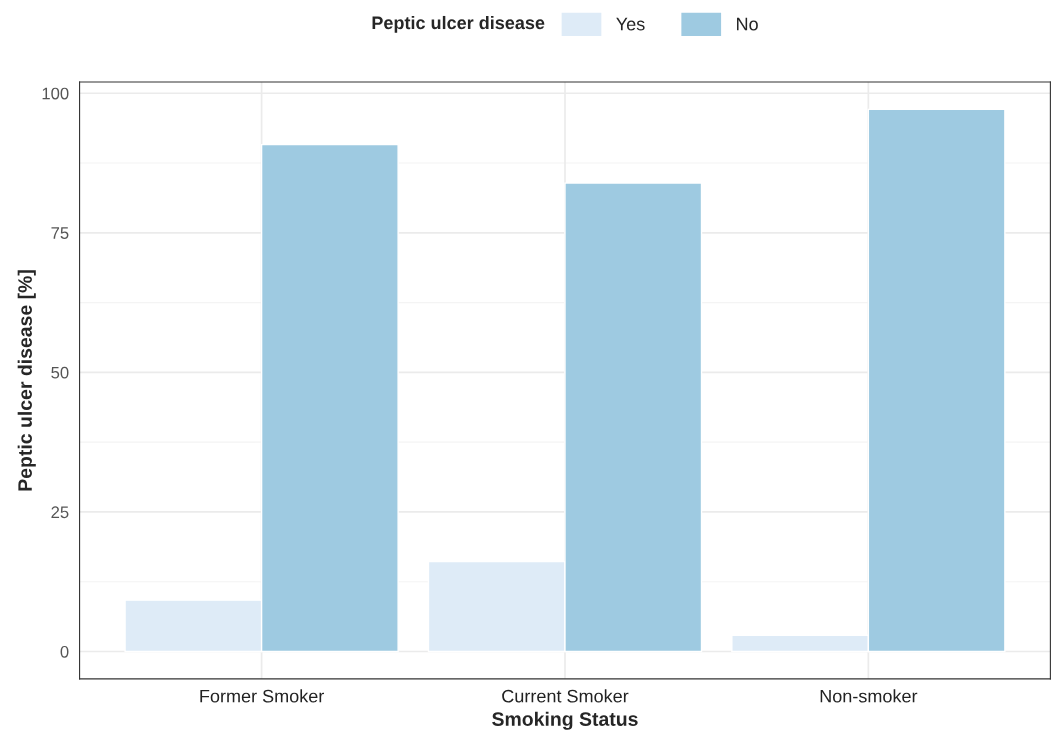 The height and width of the screenshot is (746, 1061). Describe the element at coordinates (630, 24) in the screenshot. I see `legend-label: Yes` at that location.